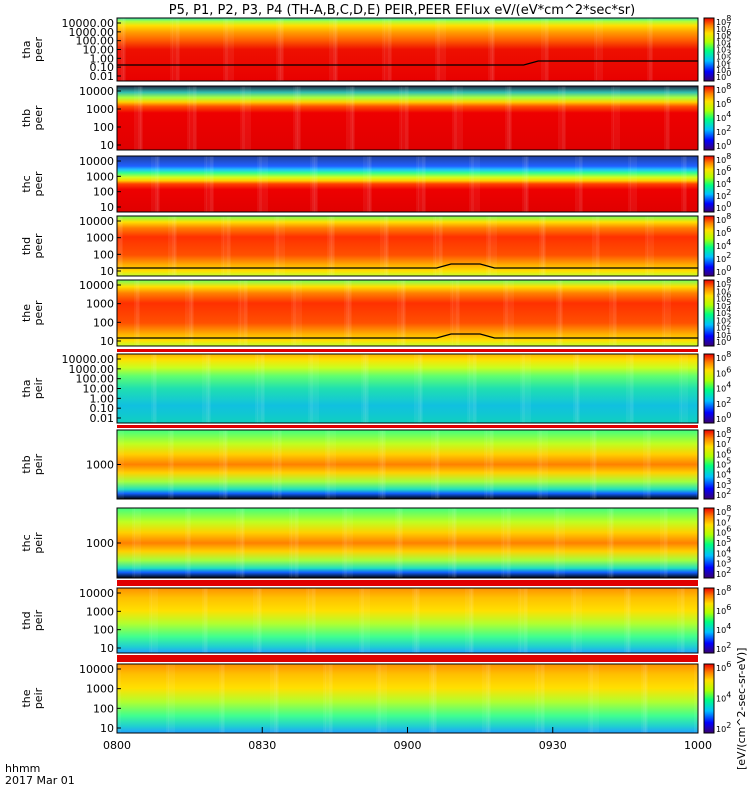  What do you see at coordinates (102, 76) in the screenshot?
I see `y-tick-label: 0.01` at bounding box center [102, 76].